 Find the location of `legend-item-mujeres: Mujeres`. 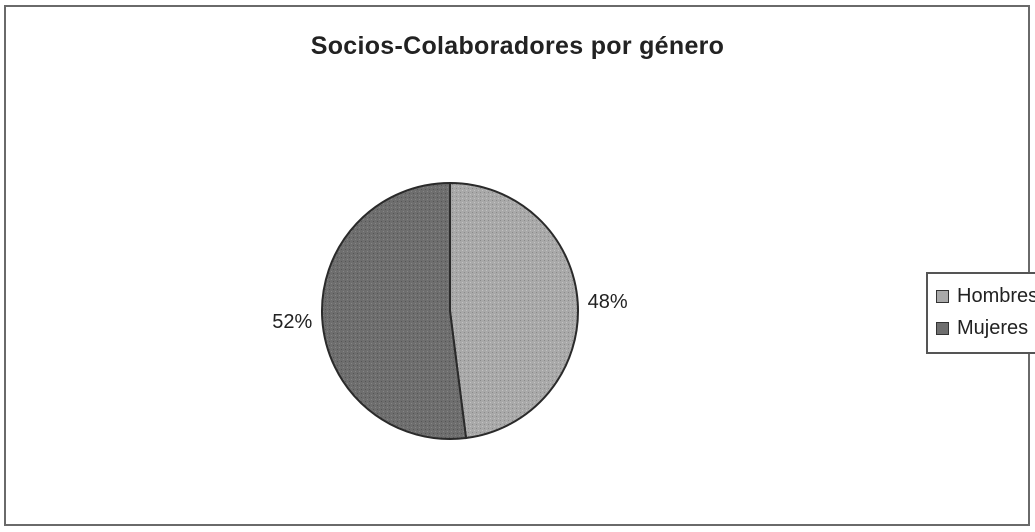

legend-item-mujeres: Mujeres is located at coordinates (985, 328).